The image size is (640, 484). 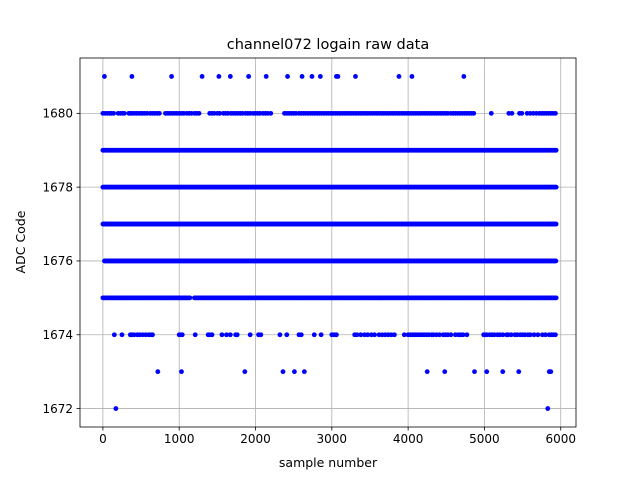 I want to click on y-axis-ticks: 1672 1674 1676 1678 1680, so click(x=61, y=261).